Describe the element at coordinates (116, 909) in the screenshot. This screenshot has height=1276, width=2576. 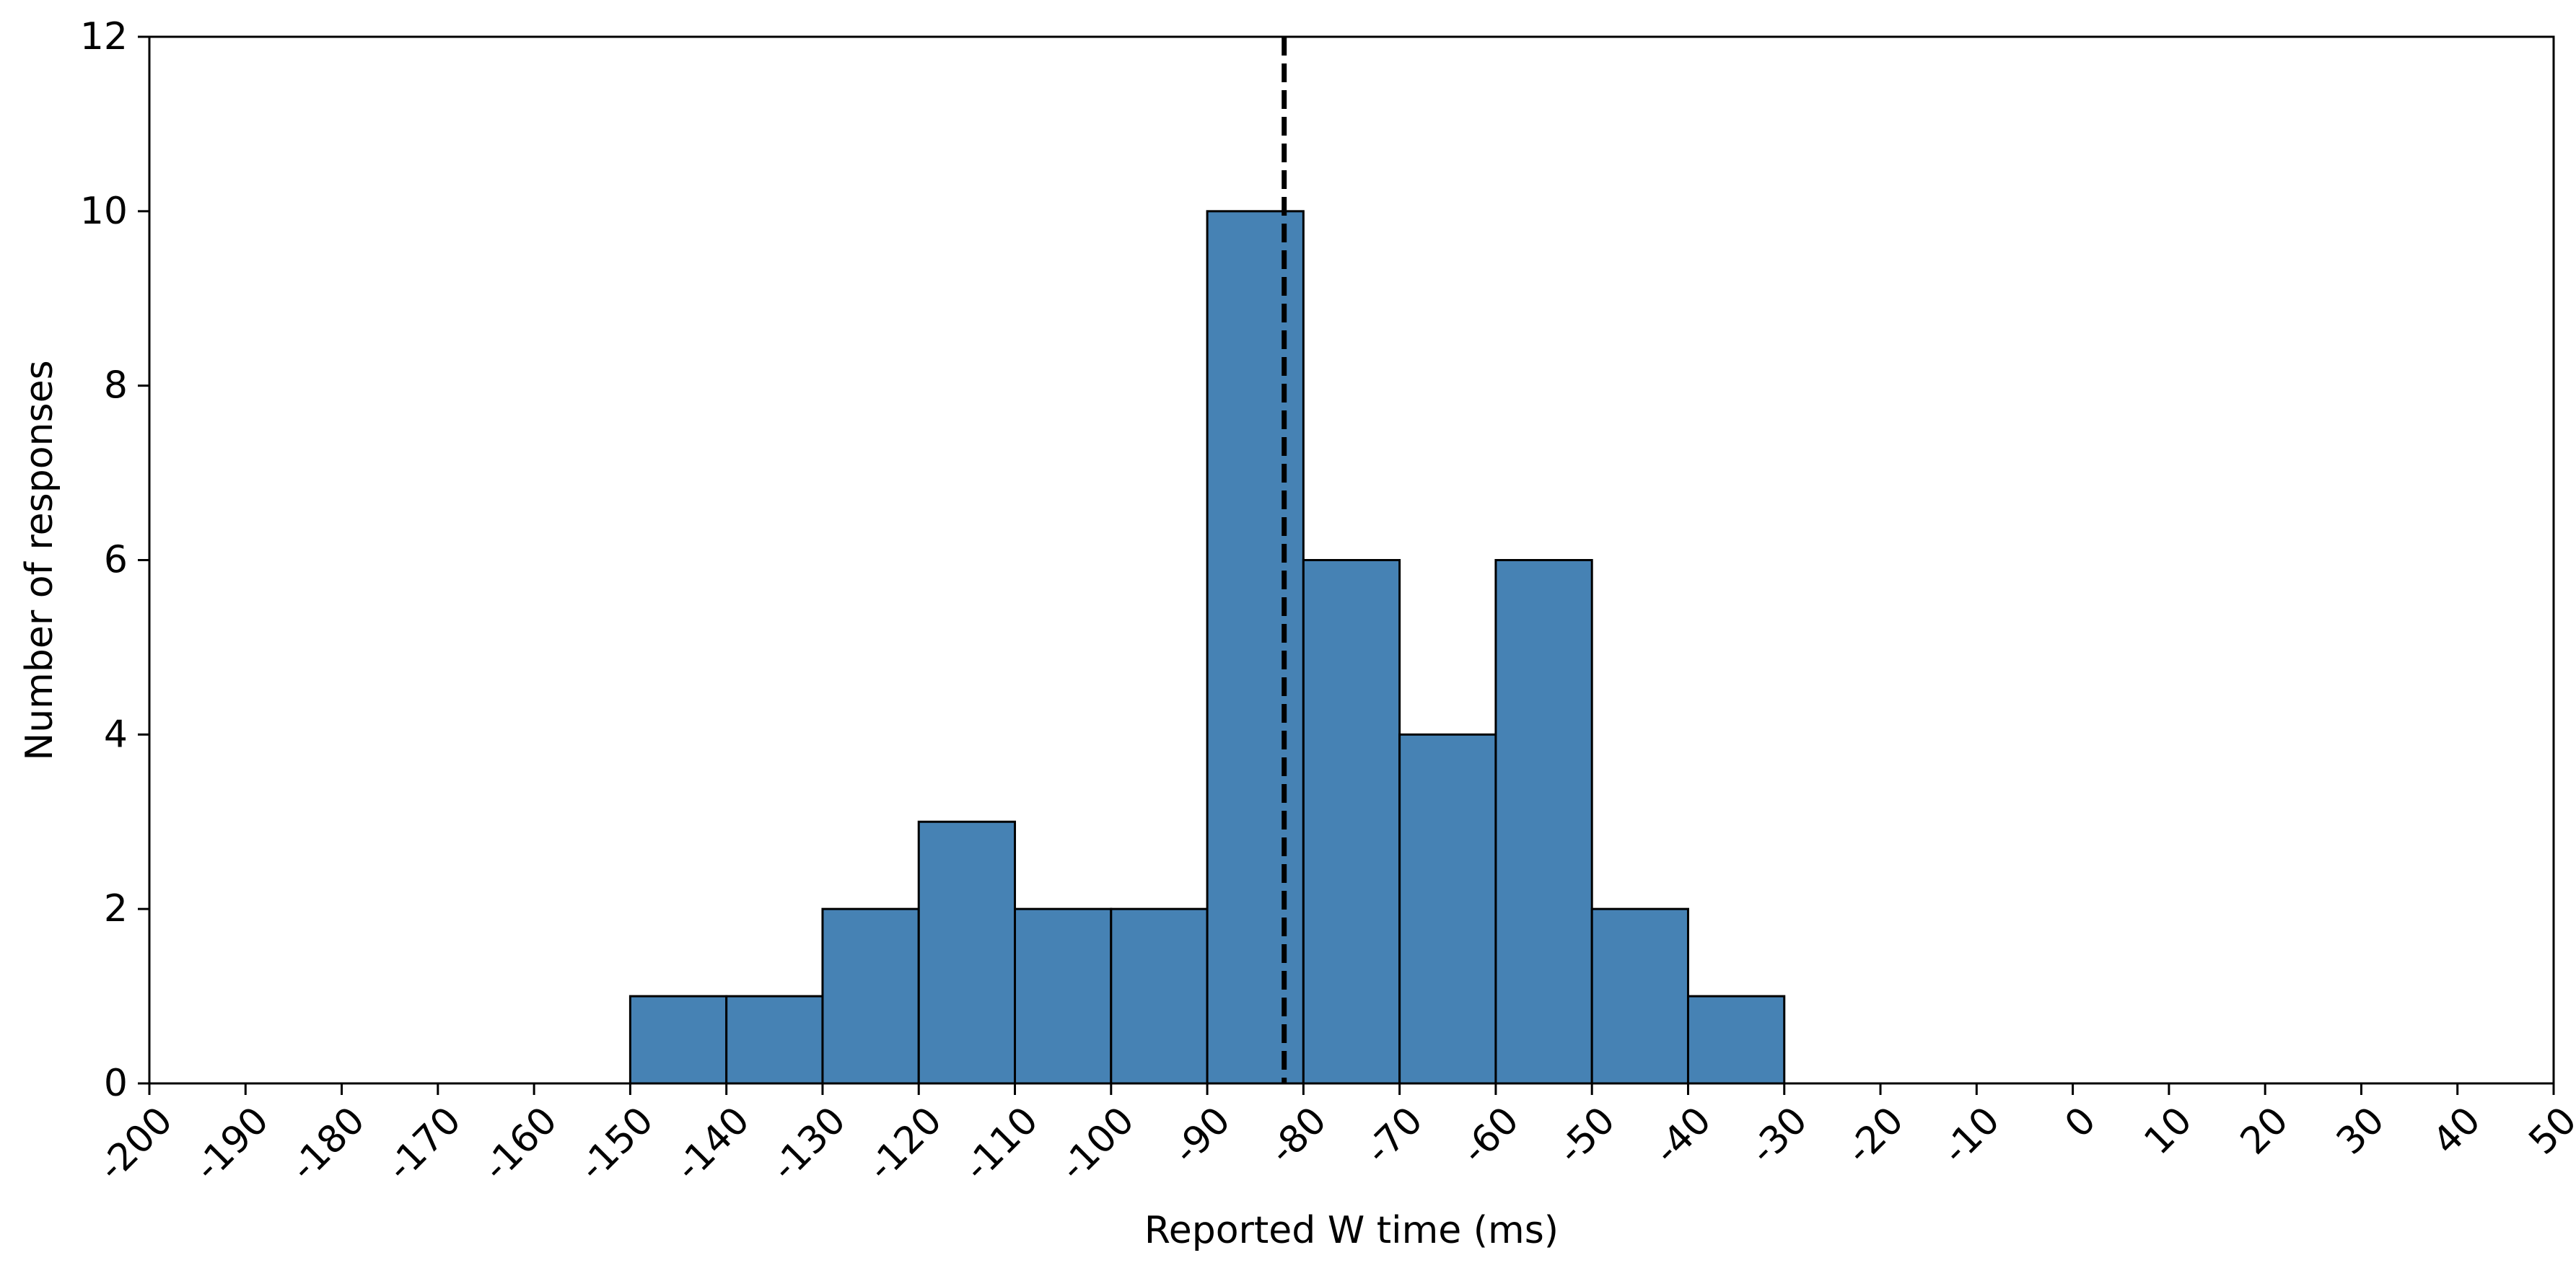
I see `y-tick-label: 2` at that location.